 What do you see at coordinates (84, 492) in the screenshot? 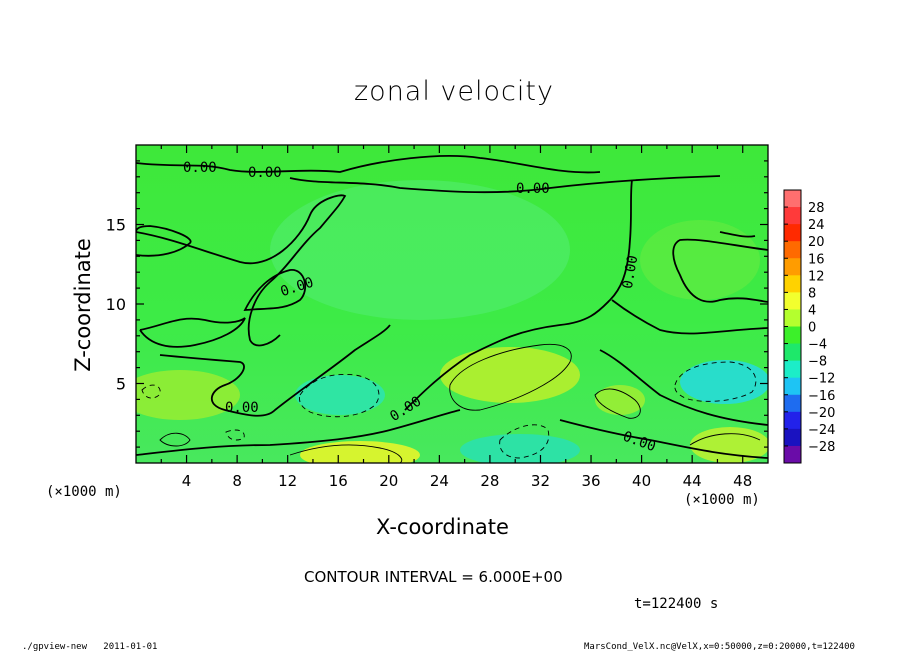
I see `x-unit-left: (×1000 m)` at bounding box center [84, 492].